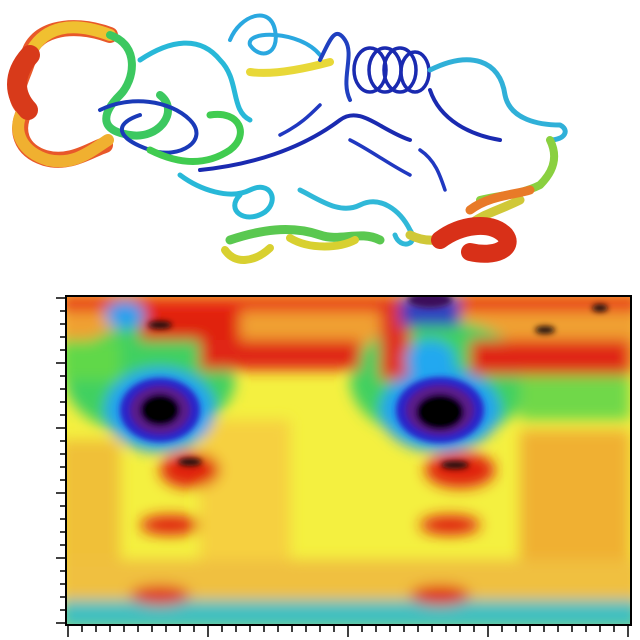  I want to click on ribbon-green-low, so click(305, 235).